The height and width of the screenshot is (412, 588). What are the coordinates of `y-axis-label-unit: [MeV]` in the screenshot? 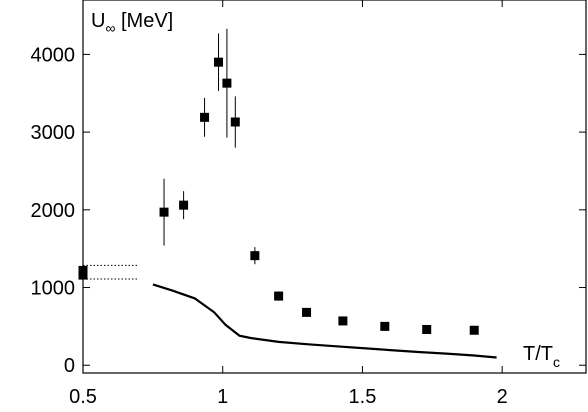 It's located at (144, 21).